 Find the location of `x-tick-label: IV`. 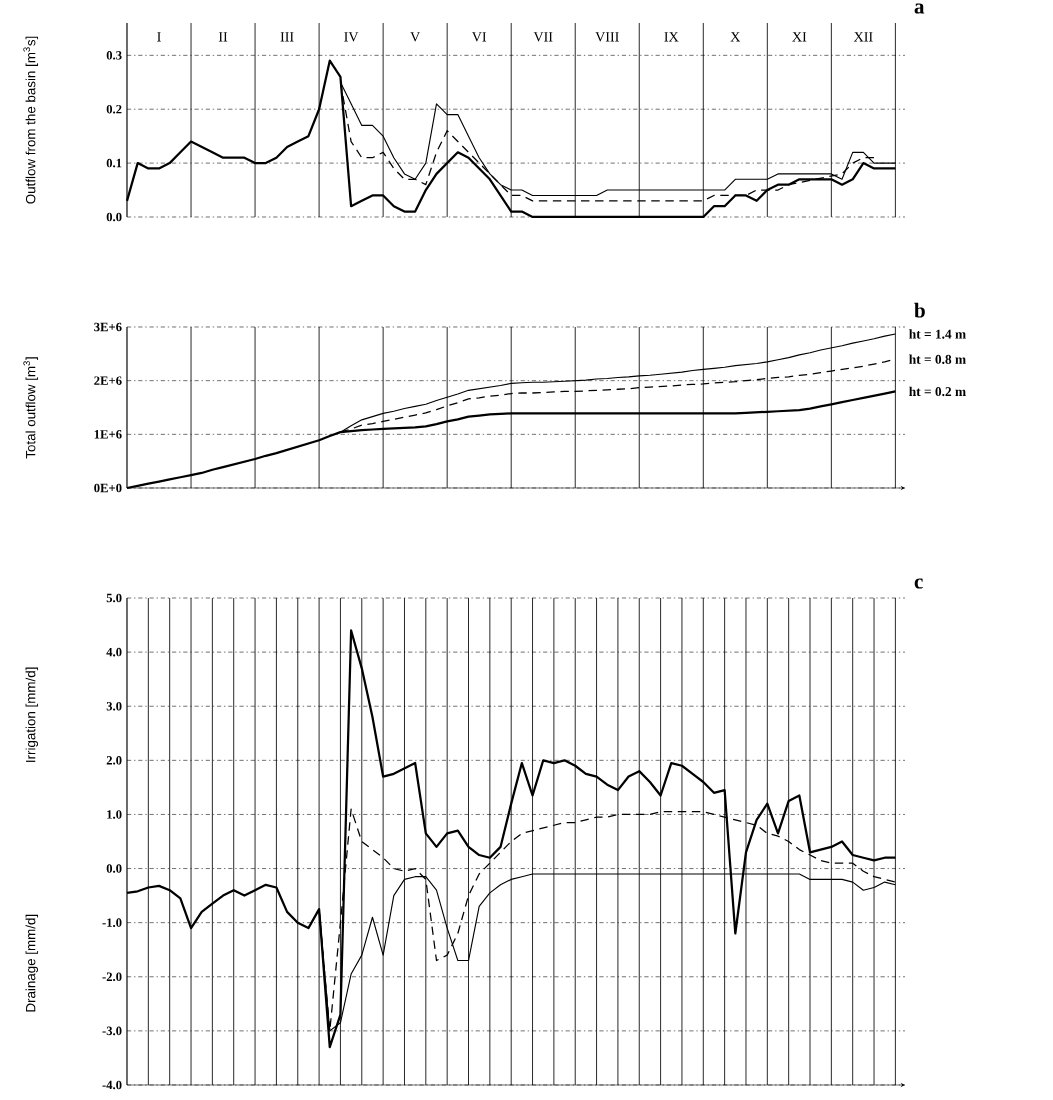

x-tick-label: IV is located at coordinates (351, 37).